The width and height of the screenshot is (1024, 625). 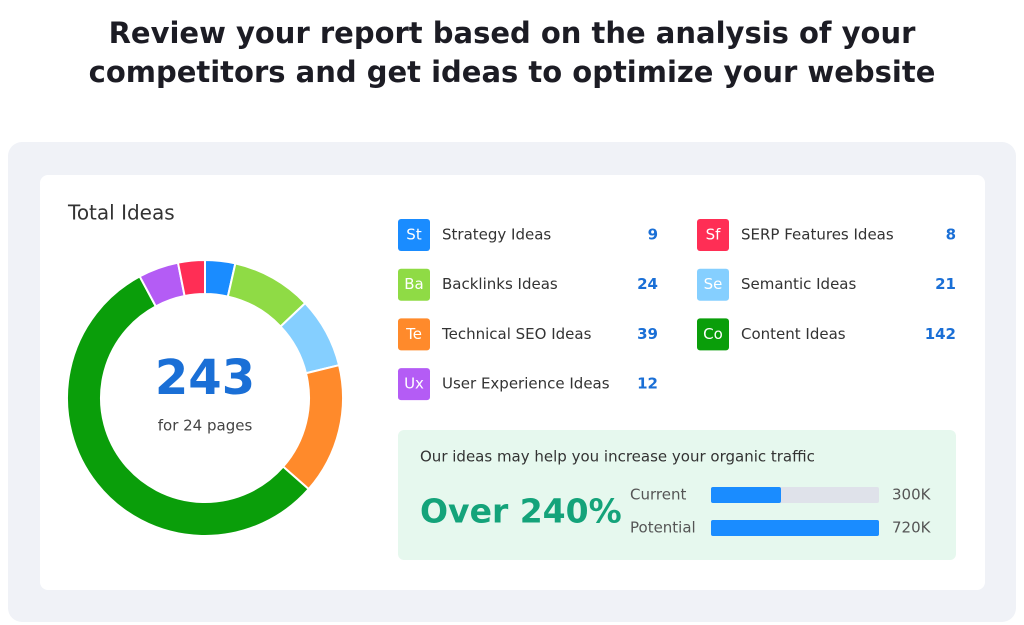 I want to click on legend-name: SERP Features Ideas, so click(x=817, y=235).